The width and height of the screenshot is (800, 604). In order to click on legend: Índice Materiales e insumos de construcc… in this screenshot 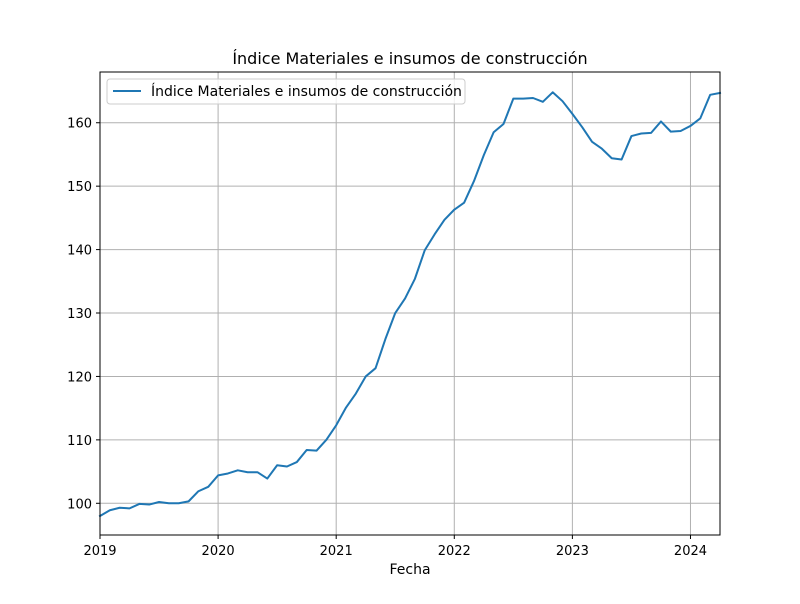, I will do `click(286, 91)`.